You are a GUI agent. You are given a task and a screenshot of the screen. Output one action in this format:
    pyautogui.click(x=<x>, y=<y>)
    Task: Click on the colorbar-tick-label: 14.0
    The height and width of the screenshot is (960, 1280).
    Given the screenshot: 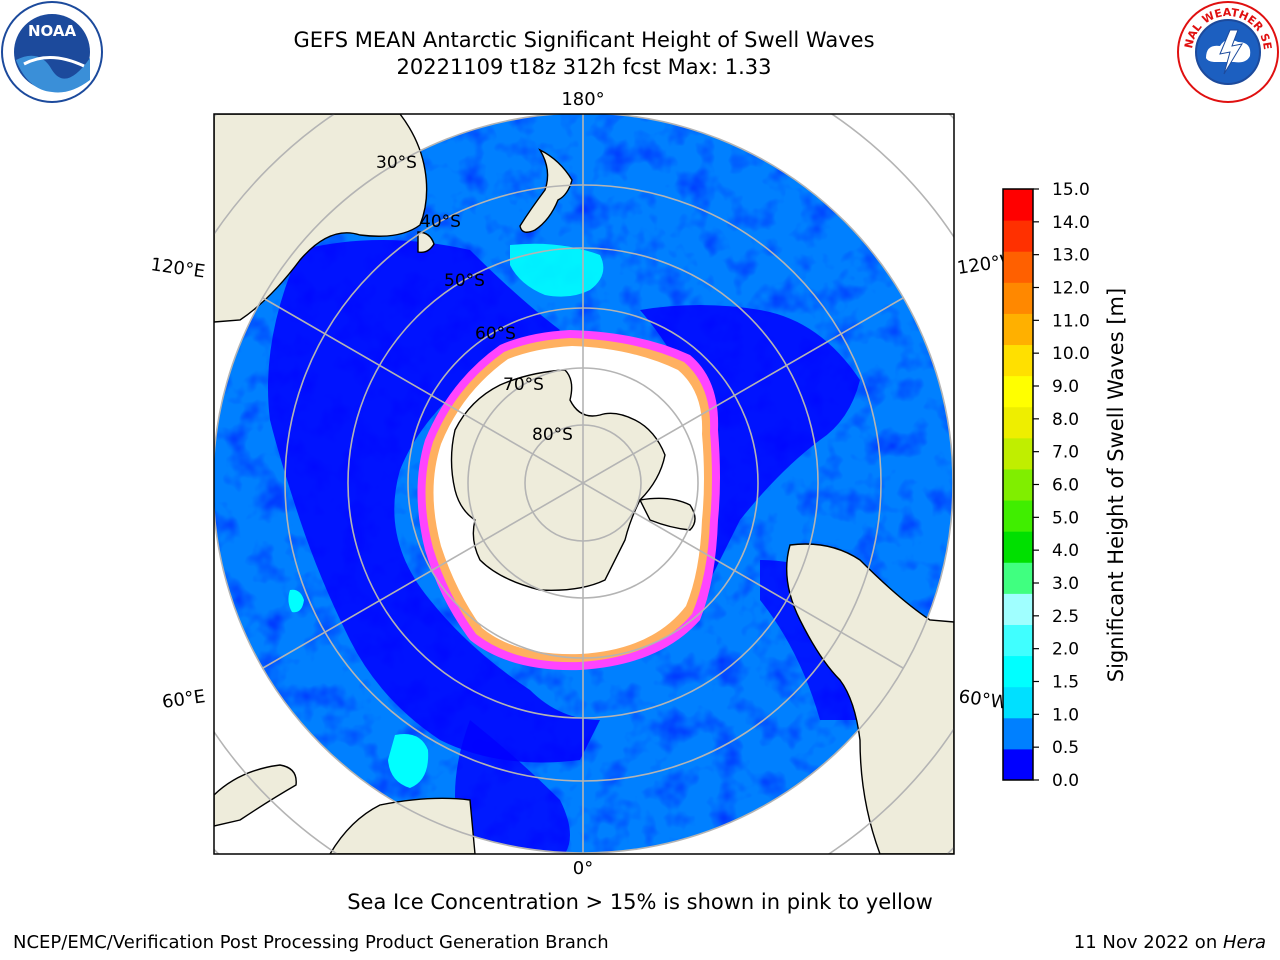 What is the action you would take?
    pyautogui.click(x=1071, y=223)
    